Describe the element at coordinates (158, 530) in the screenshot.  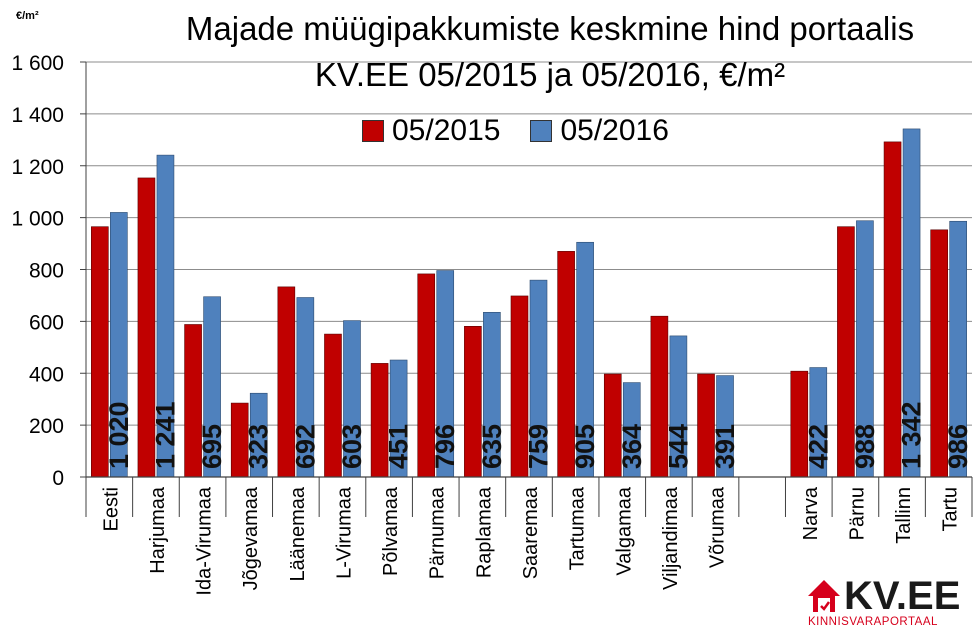
I see `category-label: Harjumaa` at that location.